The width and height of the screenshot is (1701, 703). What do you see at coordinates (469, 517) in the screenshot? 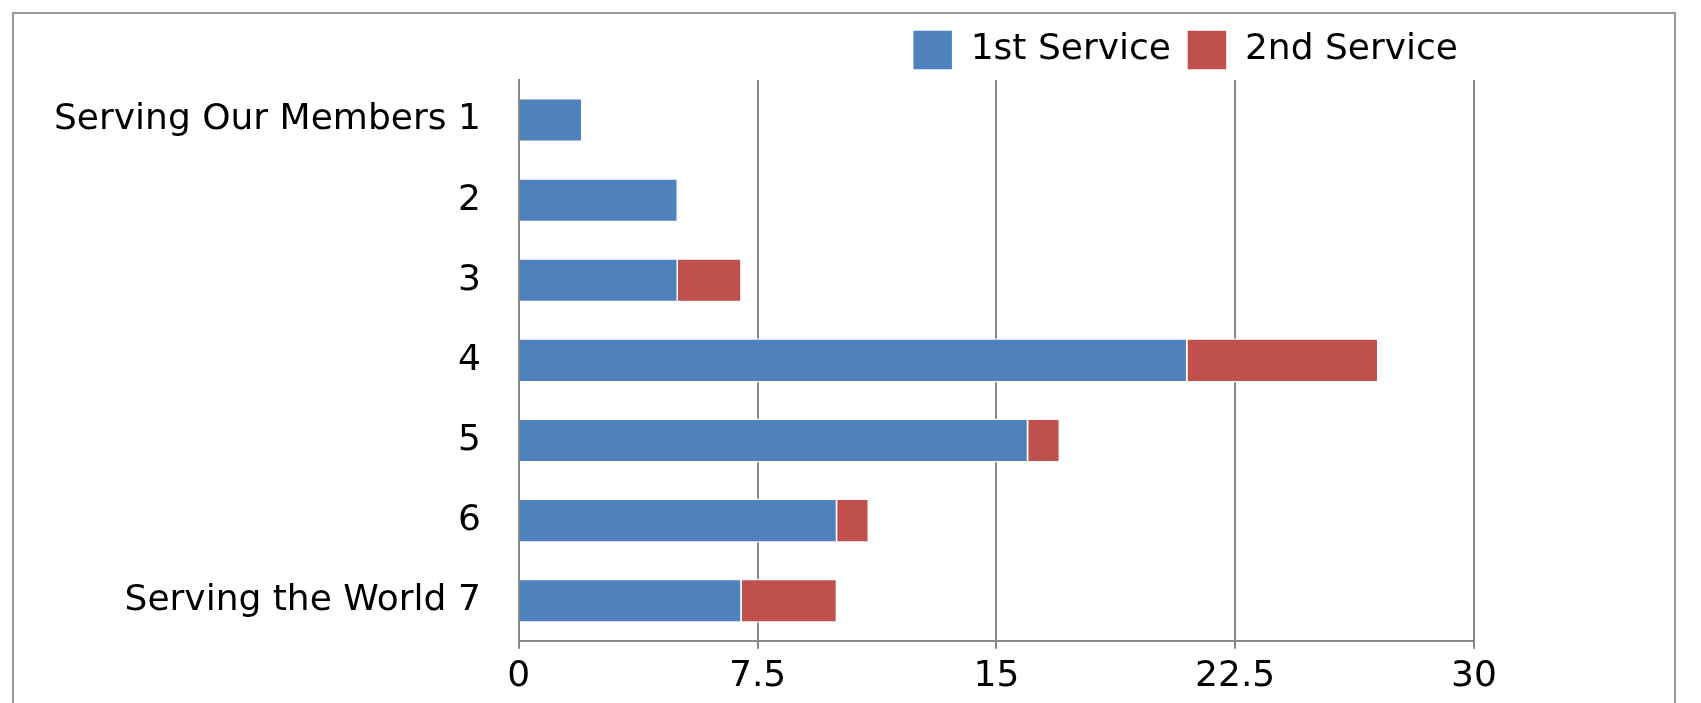
I see `y-tick-label: 6` at bounding box center [469, 517].